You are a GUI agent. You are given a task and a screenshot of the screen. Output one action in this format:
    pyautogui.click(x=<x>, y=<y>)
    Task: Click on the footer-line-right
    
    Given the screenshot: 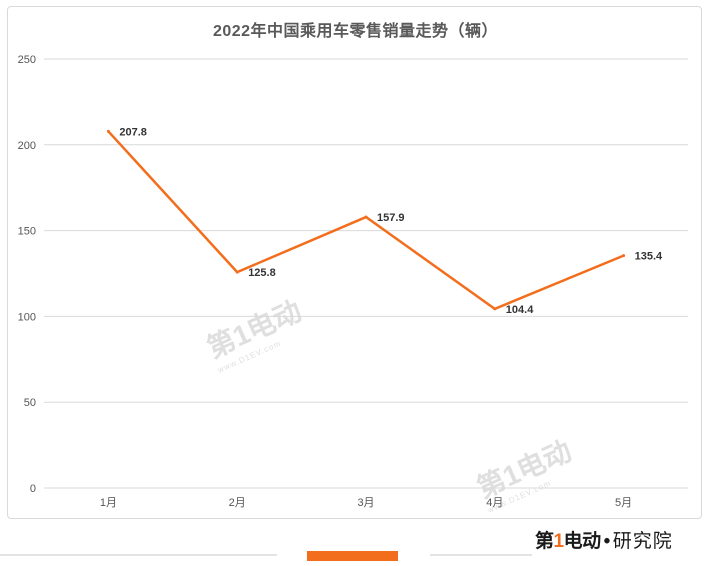 What is the action you would take?
    pyautogui.click(x=481, y=555)
    